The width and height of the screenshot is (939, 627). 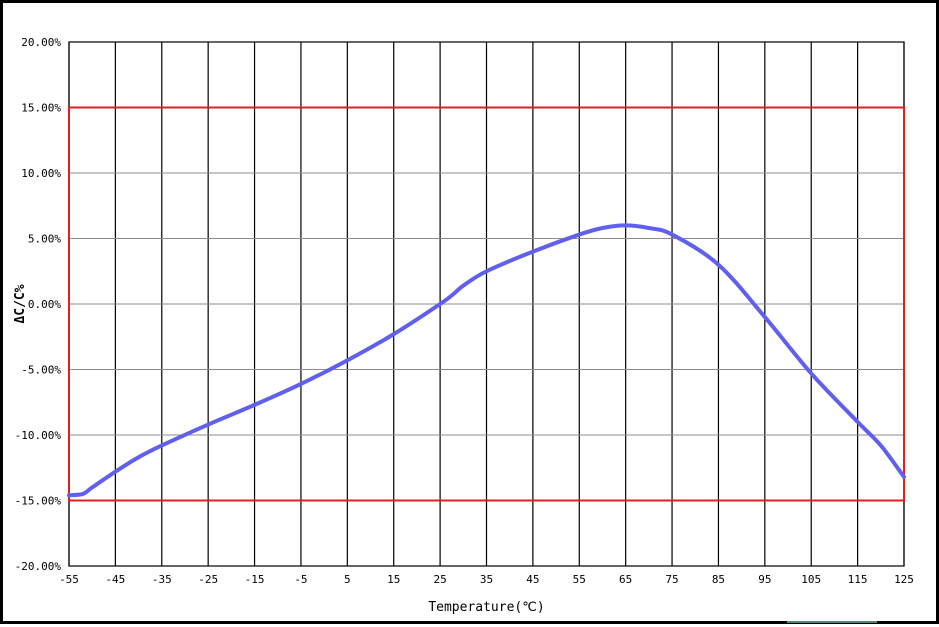 I want to click on x-tick-label: 105, so click(x=811, y=579).